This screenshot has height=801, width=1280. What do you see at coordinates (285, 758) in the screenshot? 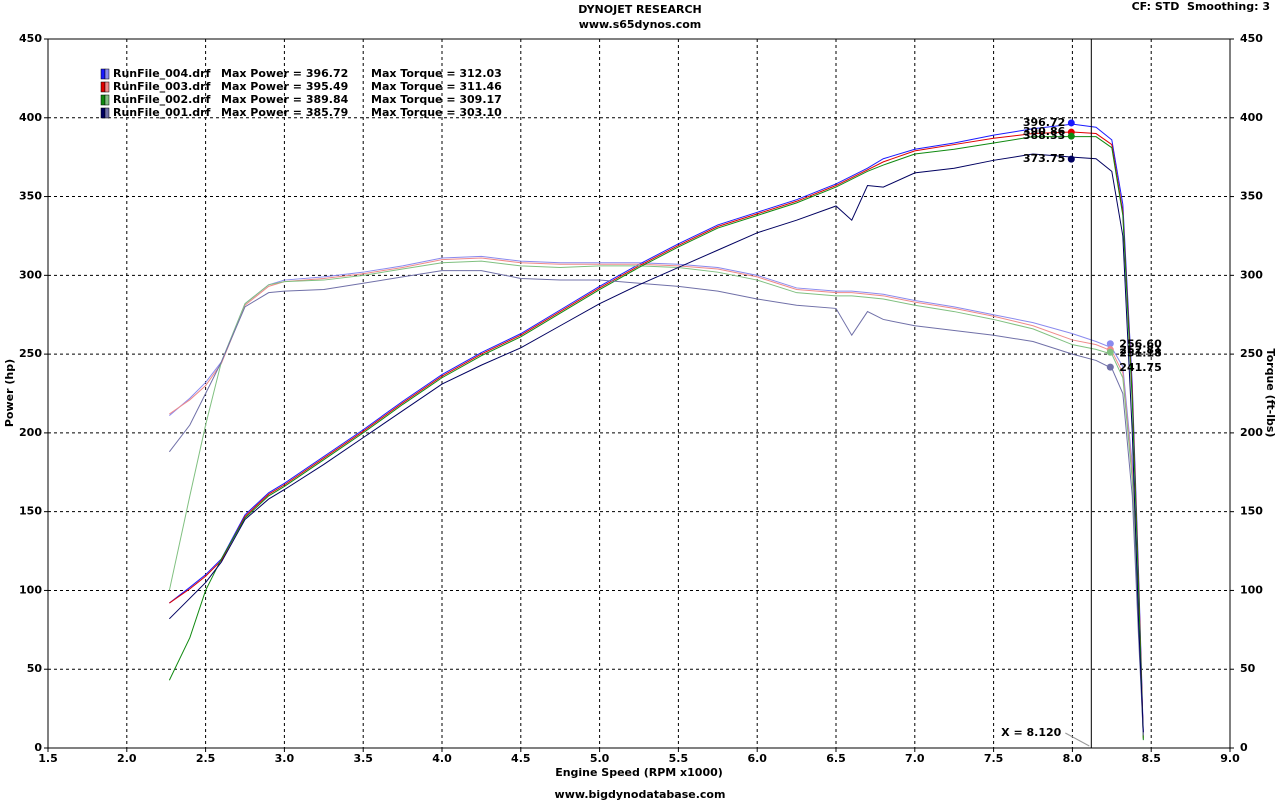
I see `x-tick-label: 3.0` at bounding box center [285, 758].